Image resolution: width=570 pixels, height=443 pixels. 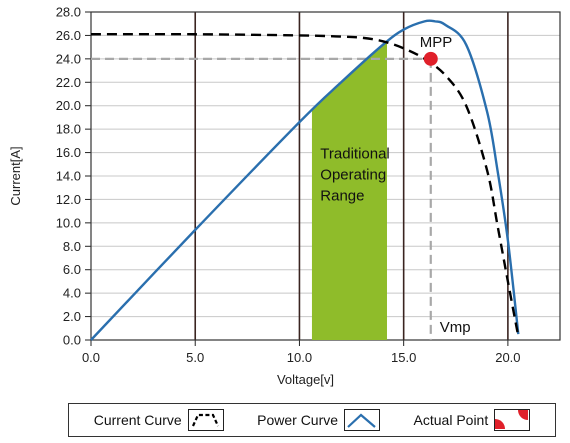 I want to click on operating-range-label: Range, so click(x=342, y=195).